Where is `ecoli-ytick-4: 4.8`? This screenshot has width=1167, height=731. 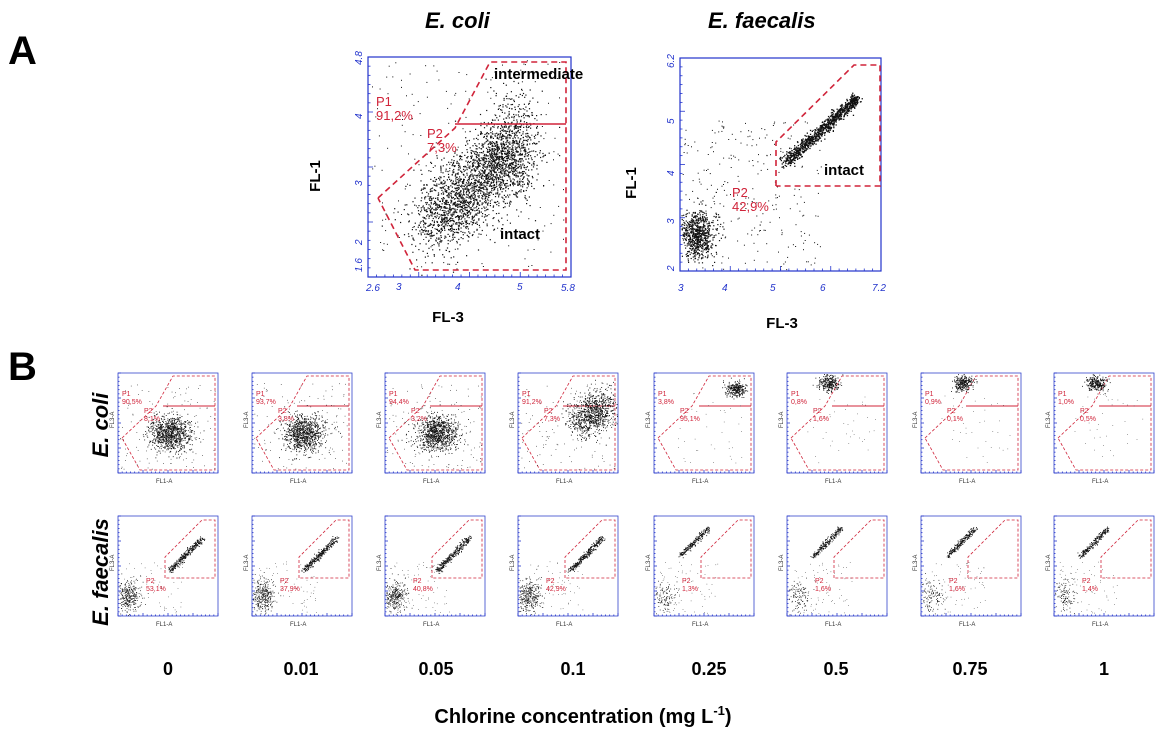
ecoli-ytick-4: 4.8 is located at coordinates (359, 58).